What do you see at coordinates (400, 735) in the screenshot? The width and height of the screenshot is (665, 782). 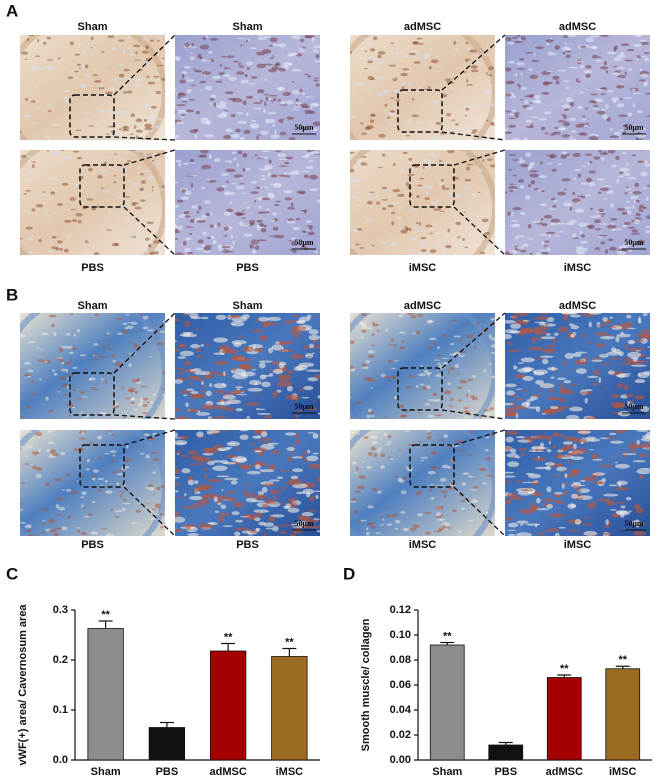 I see `y-tick-label: 0.02` at bounding box center [400, 735].